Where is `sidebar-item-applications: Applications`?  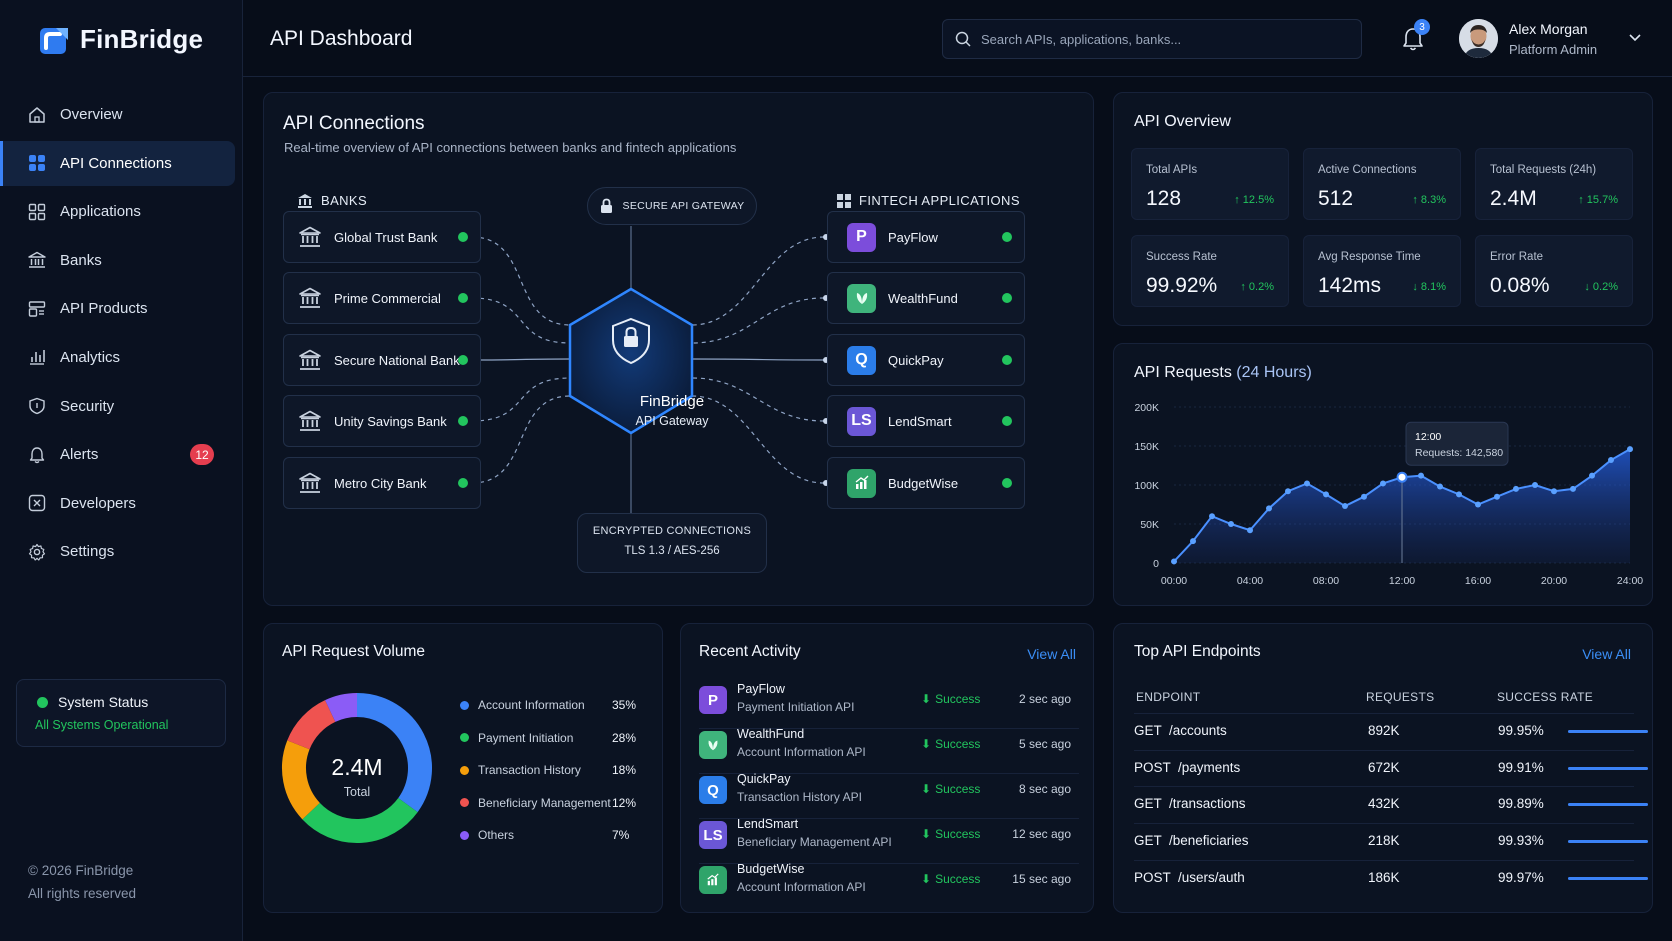 sidebar-item-applications: Applications is located at coordinates (117, 211).